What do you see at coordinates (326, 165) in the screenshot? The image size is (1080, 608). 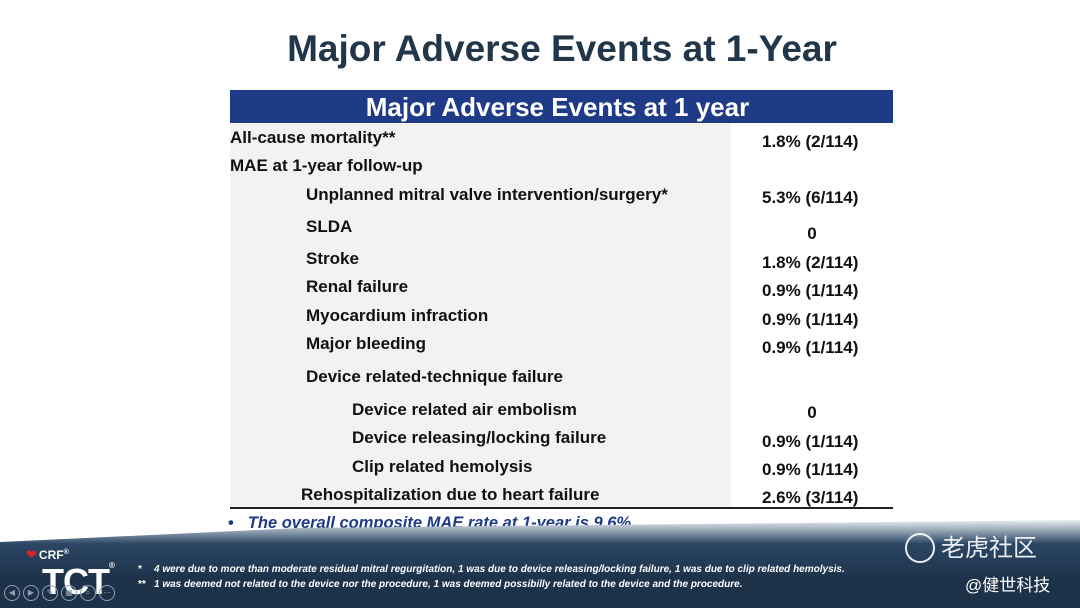 I see `row-label-mae-followup: MAE at 1-year follow-up` at bounding box center [326, 165].